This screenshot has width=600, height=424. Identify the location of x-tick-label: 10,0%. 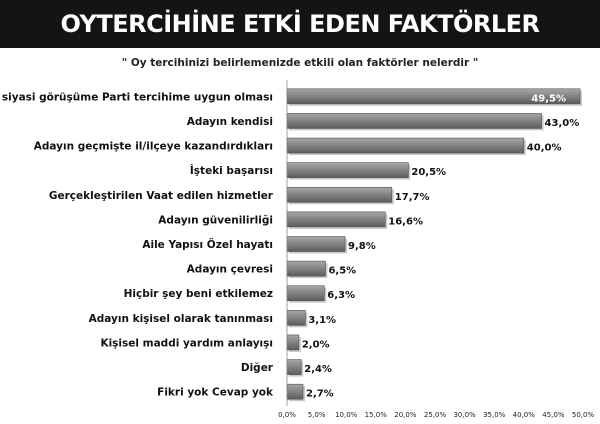
(346, 415).